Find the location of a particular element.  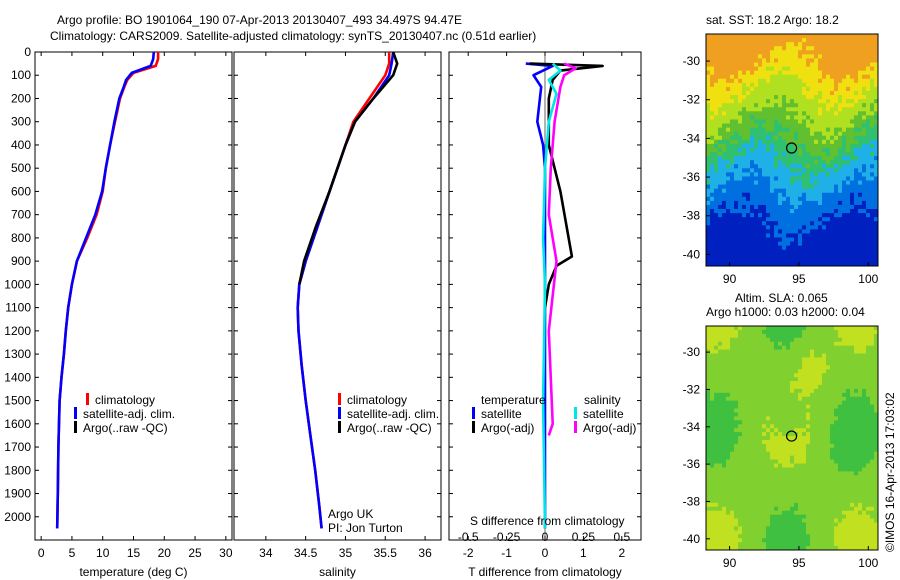

x-axis-label: temperature (deg C) is located at coordinates (133, 572).